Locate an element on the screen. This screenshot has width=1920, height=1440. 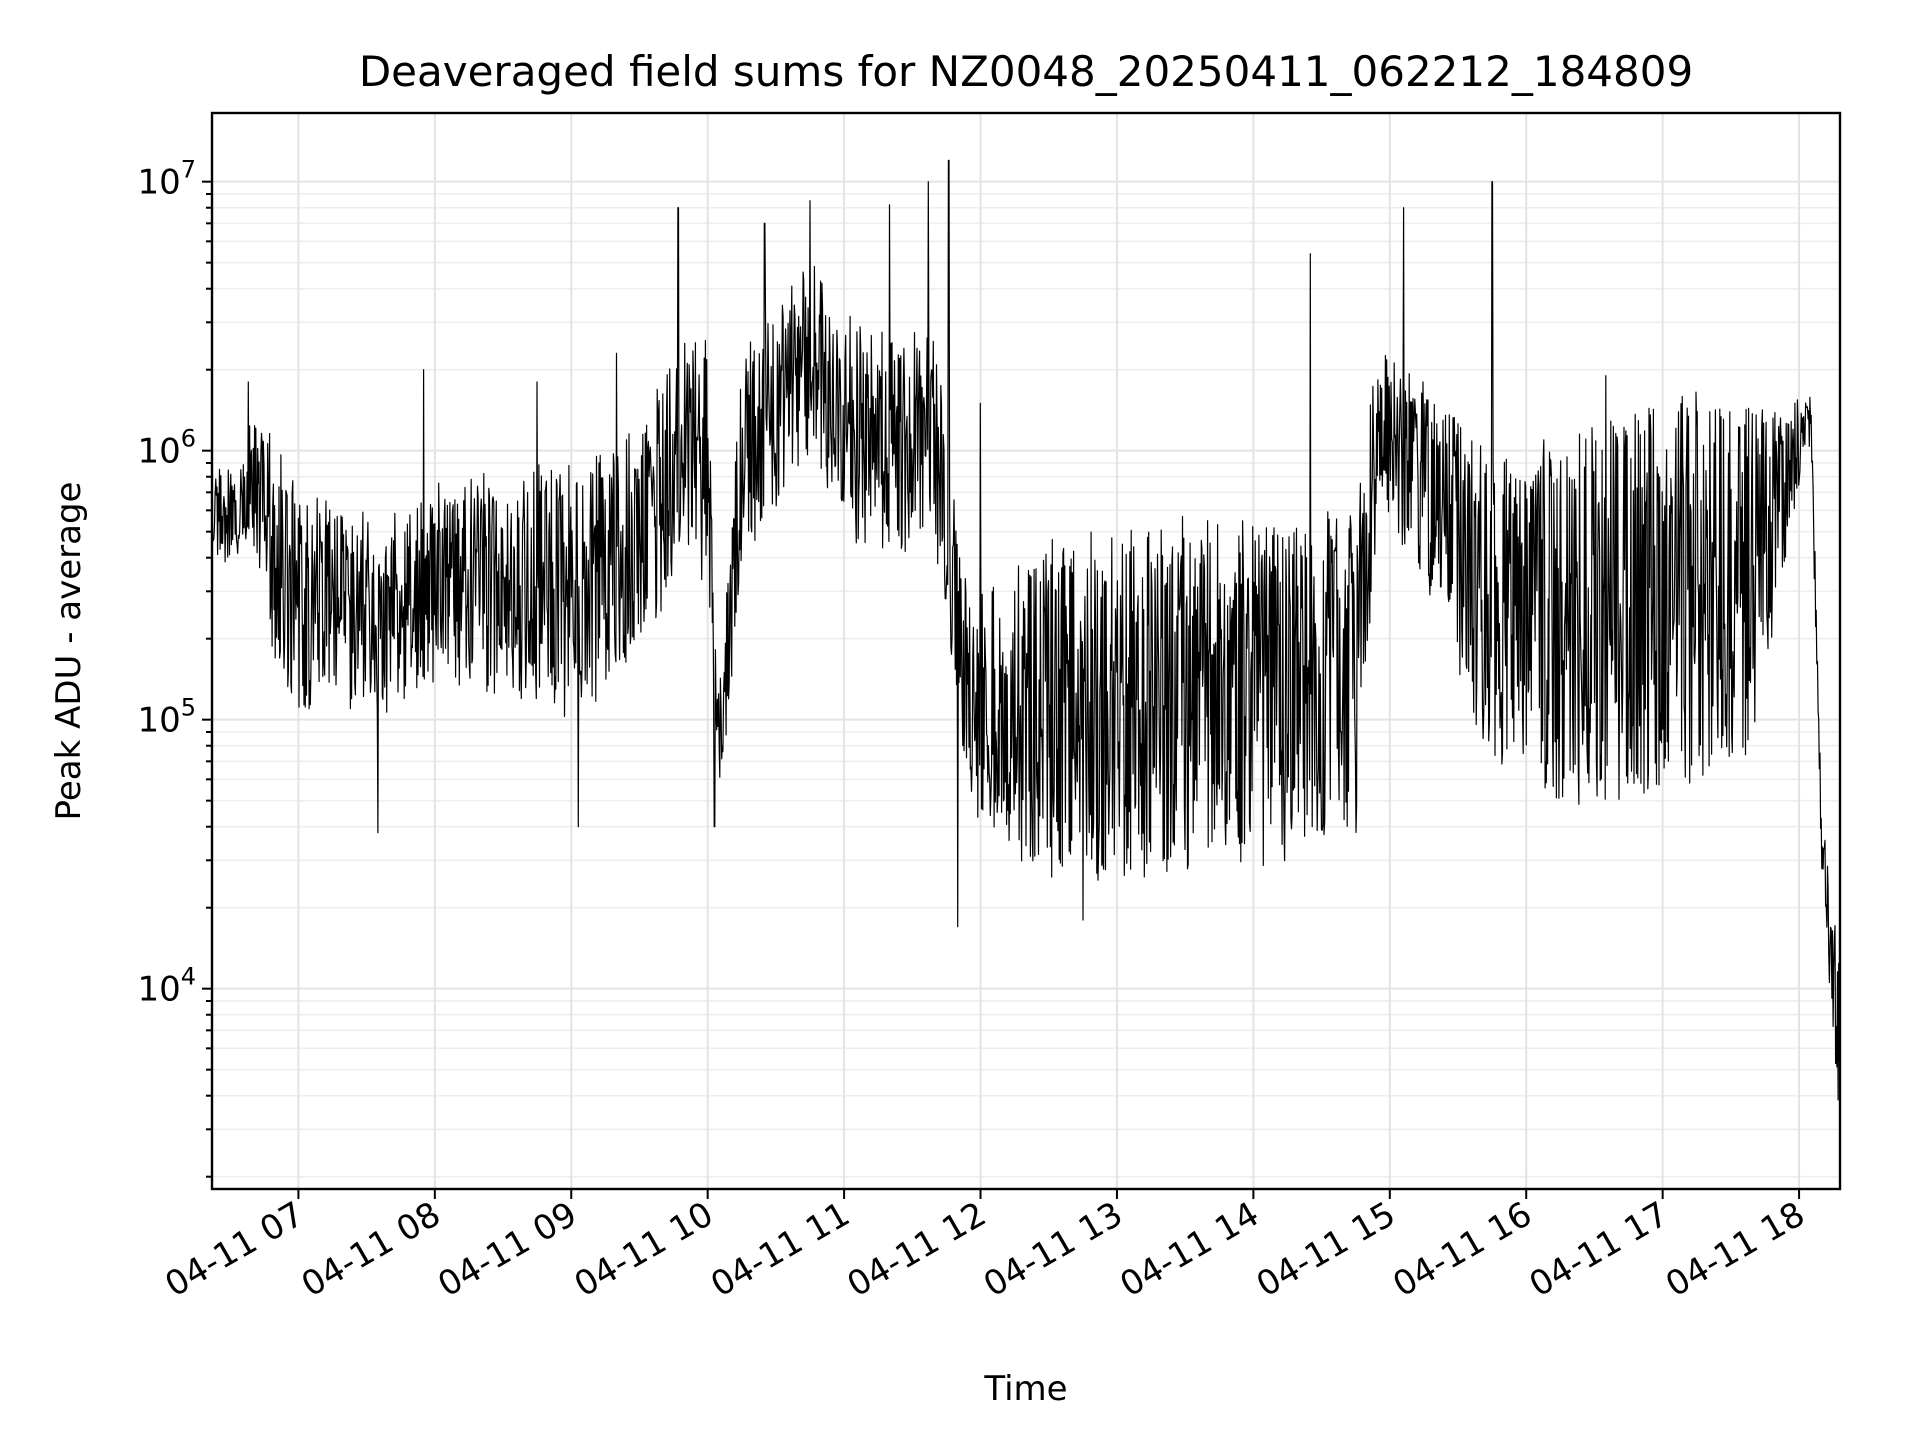
y-tick-exponent: 7 is located at coordinates (188, 170).